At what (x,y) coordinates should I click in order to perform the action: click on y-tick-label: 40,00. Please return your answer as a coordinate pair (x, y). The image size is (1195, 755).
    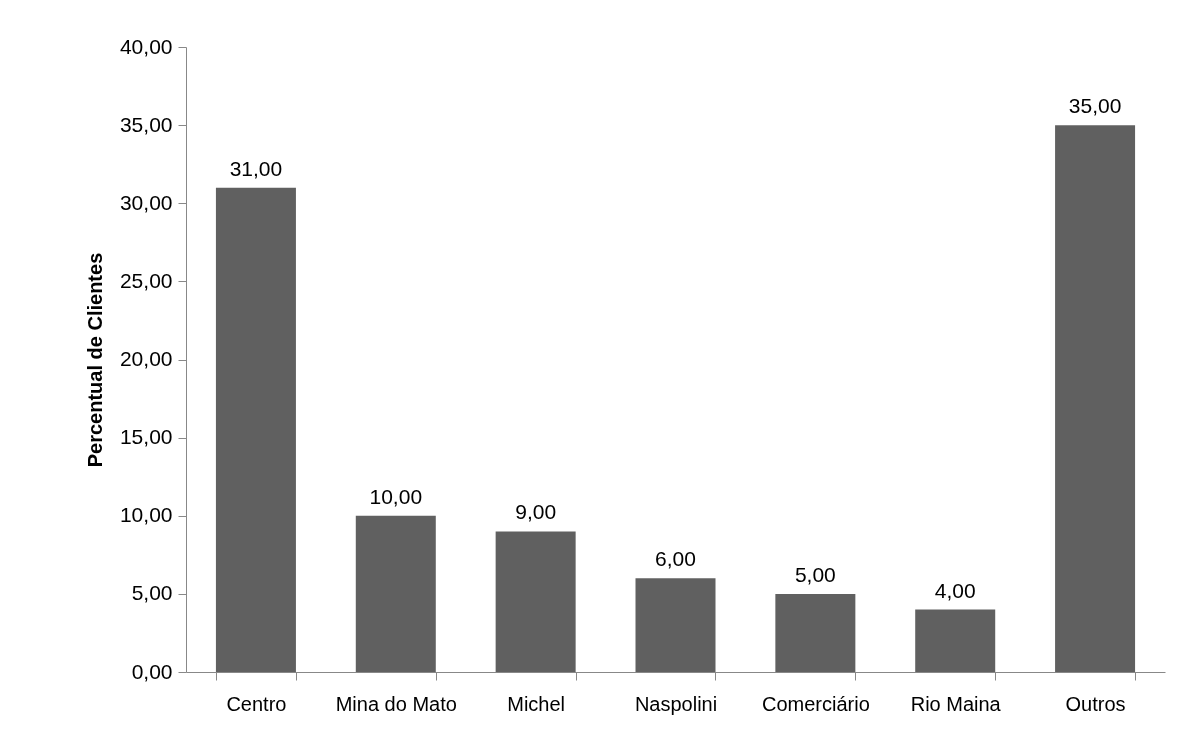
    Looking at the image, I should click on (146, 46).